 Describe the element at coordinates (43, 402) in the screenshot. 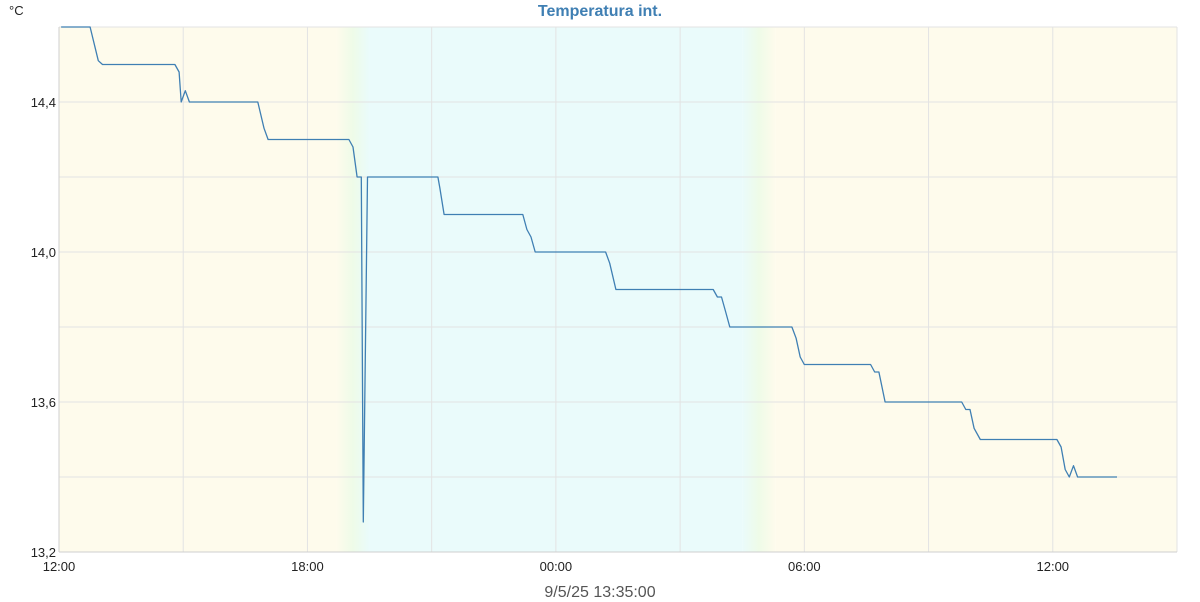

I see `y-tick-label: 13,6` at that location.